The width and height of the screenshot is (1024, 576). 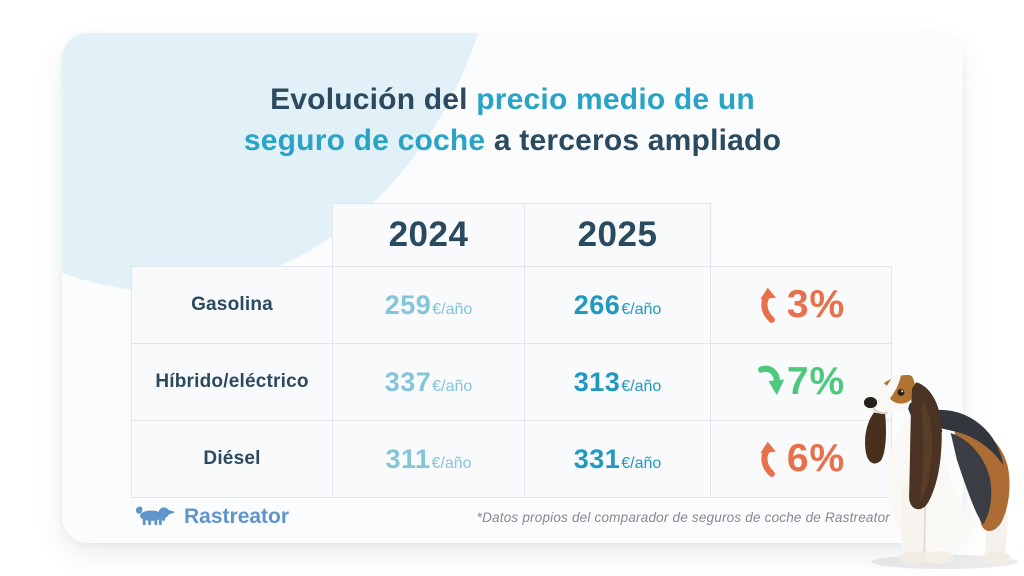 I want to click on change-cell: 6%, so click(x=801, y=459).